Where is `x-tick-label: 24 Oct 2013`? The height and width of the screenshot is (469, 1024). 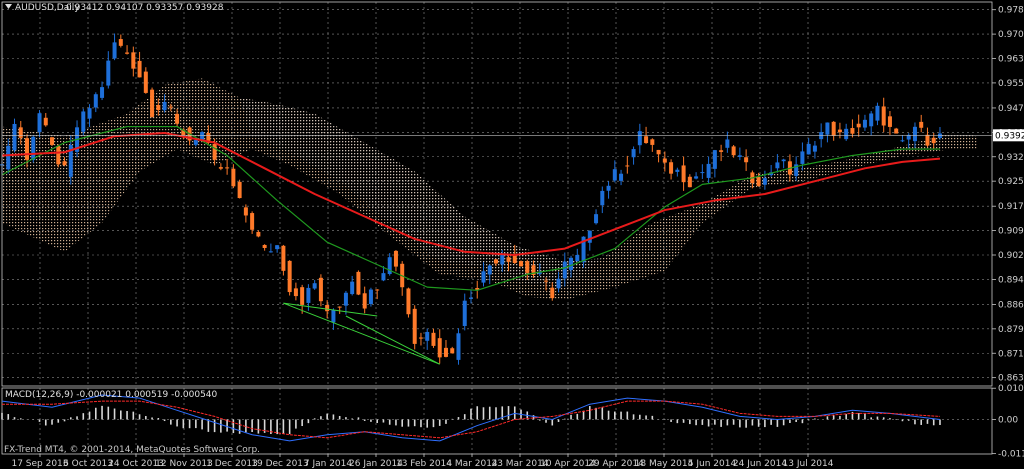
x-tick-label: 24 Oct 2013 is located at coordinates (136, 464).